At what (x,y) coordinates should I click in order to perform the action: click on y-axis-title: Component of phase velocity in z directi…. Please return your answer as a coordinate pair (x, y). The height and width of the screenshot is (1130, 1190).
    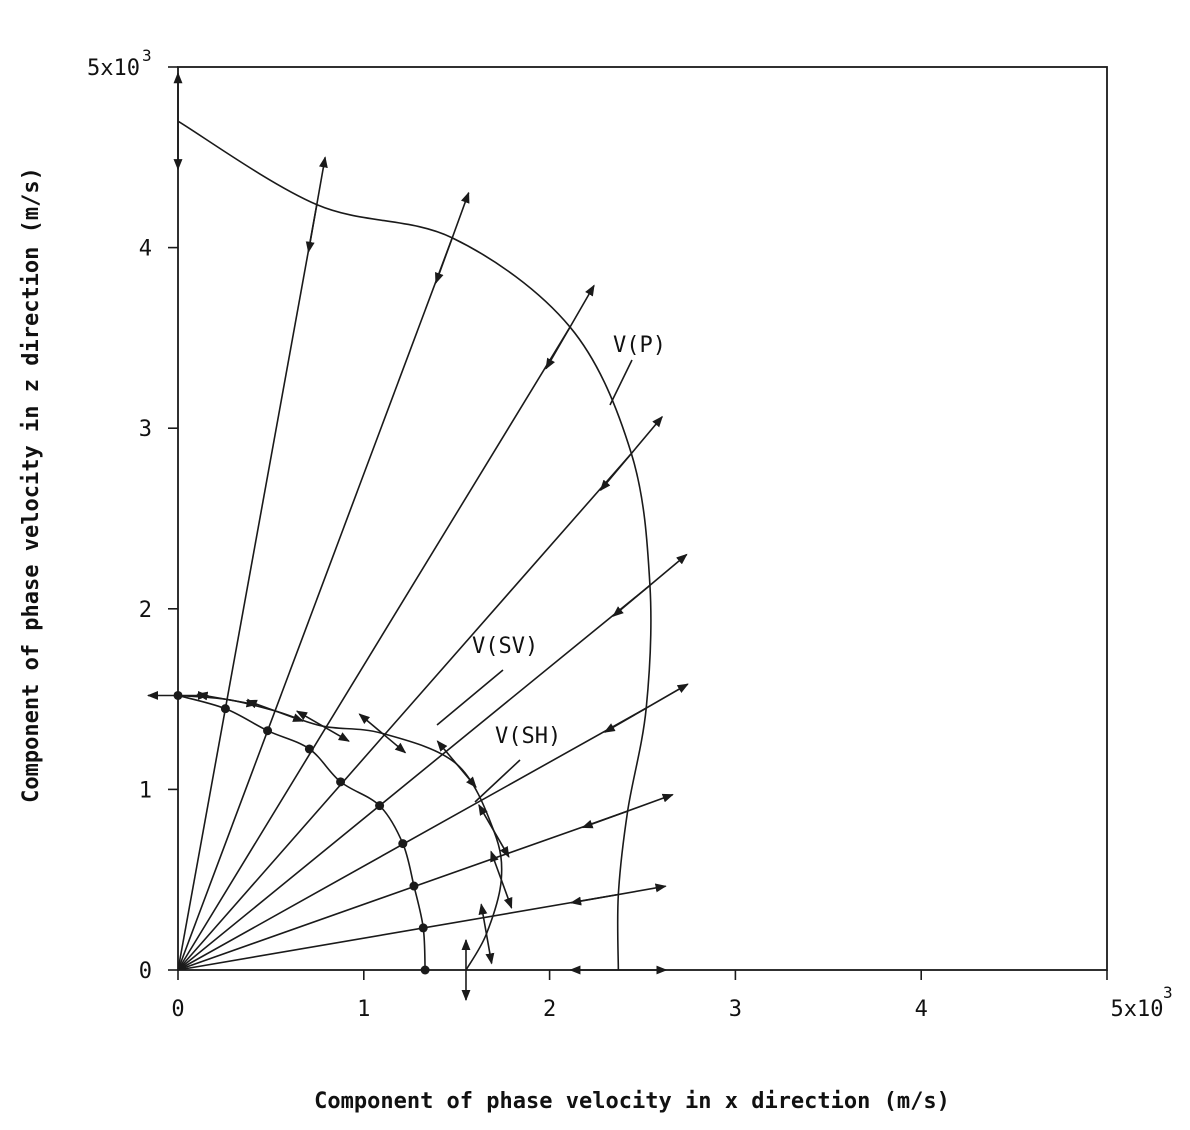
    Looking at the image, I should click on (31, 485).